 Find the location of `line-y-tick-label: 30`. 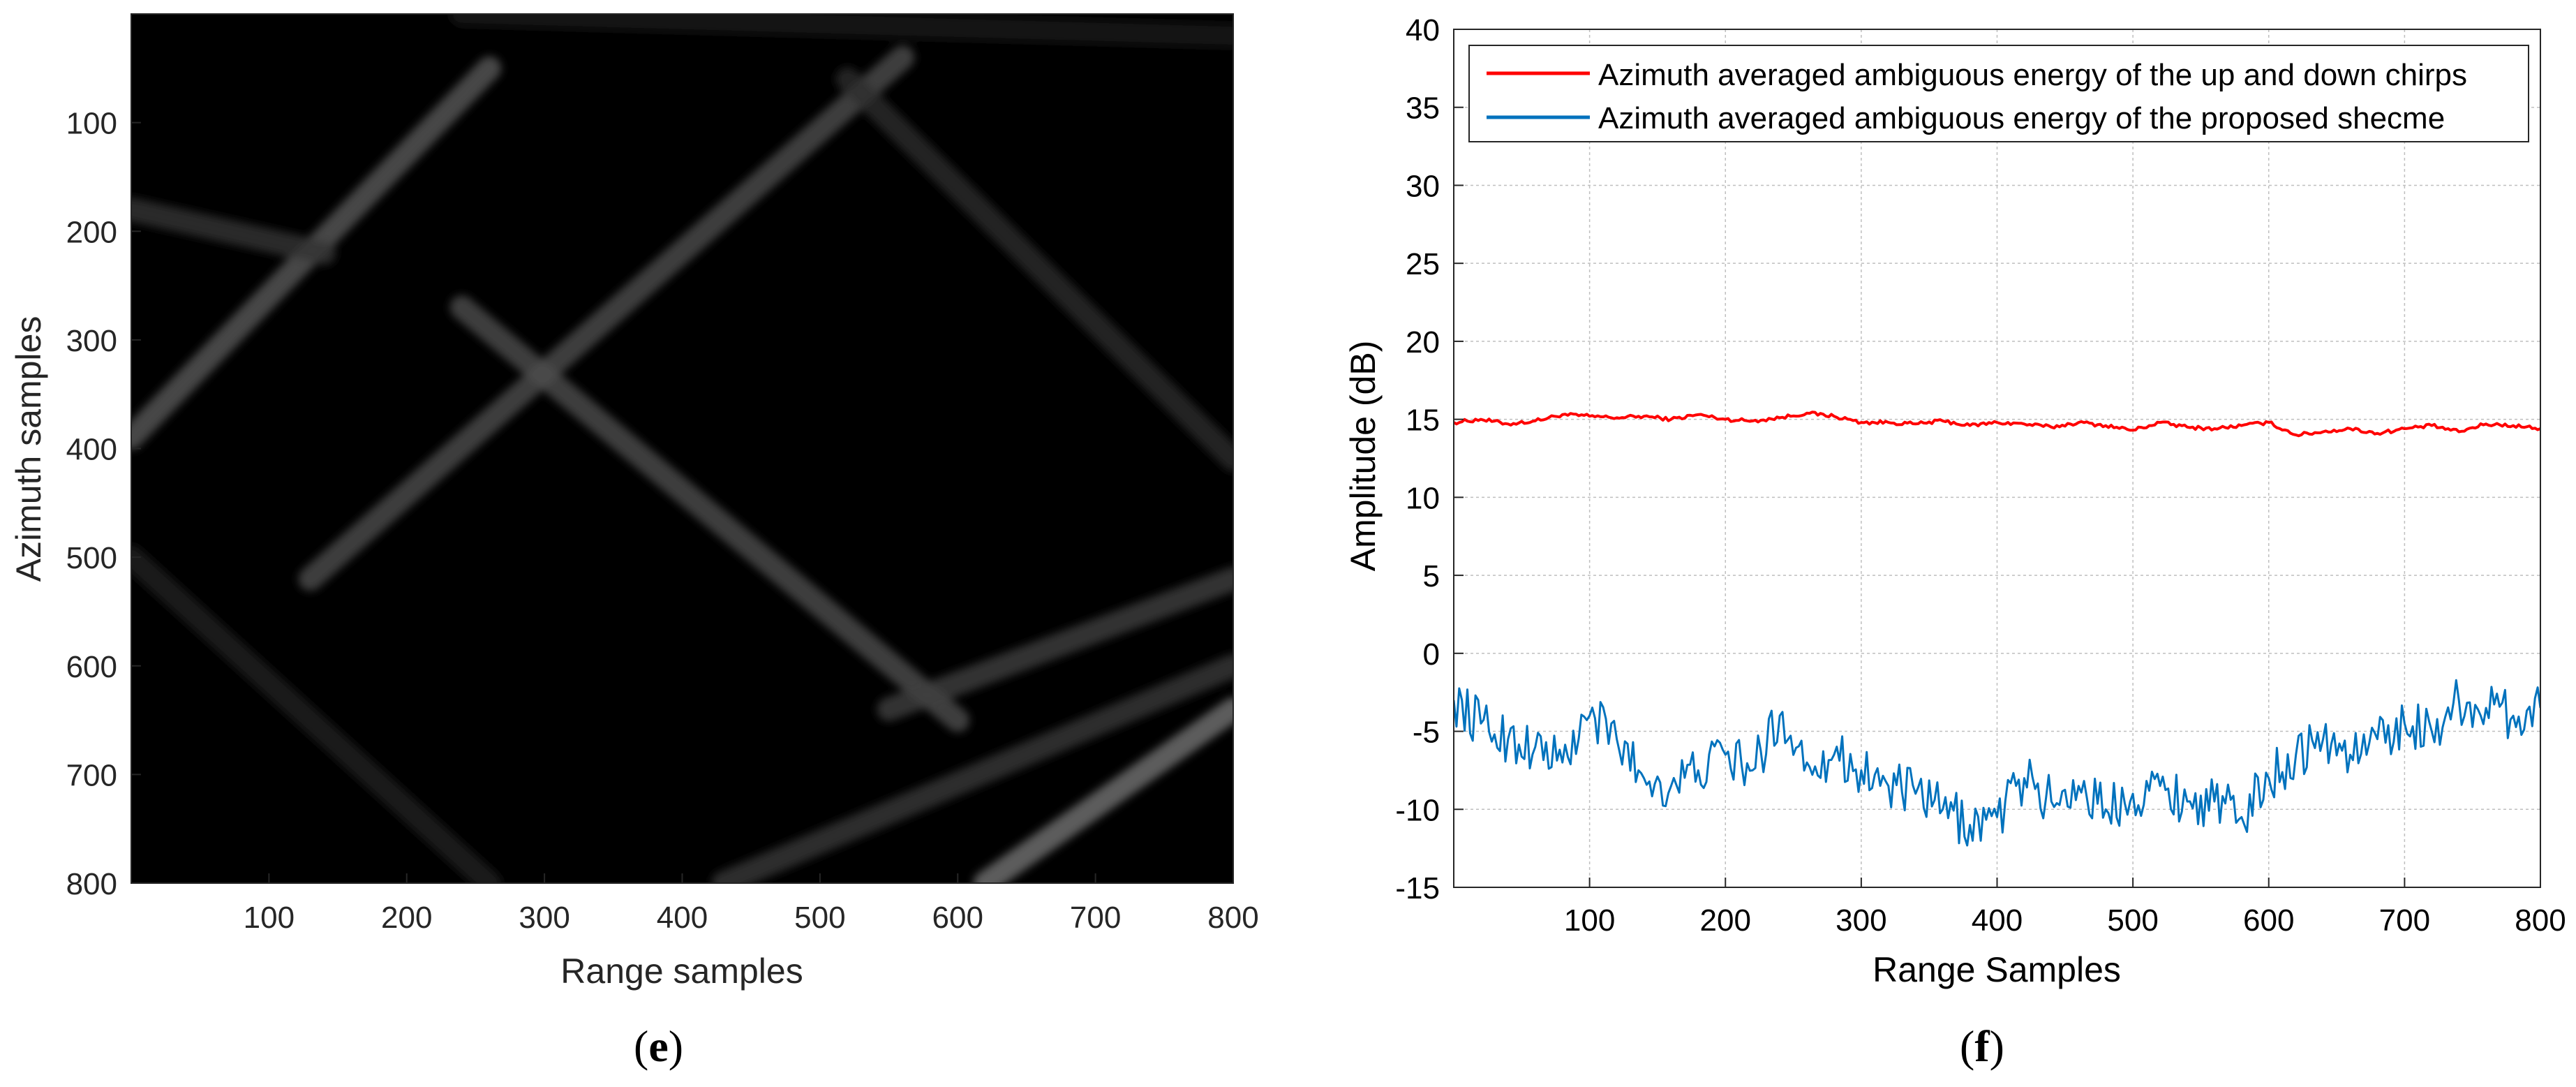

line-y-tick-label: 30 is located at coordinates (1423, 186).